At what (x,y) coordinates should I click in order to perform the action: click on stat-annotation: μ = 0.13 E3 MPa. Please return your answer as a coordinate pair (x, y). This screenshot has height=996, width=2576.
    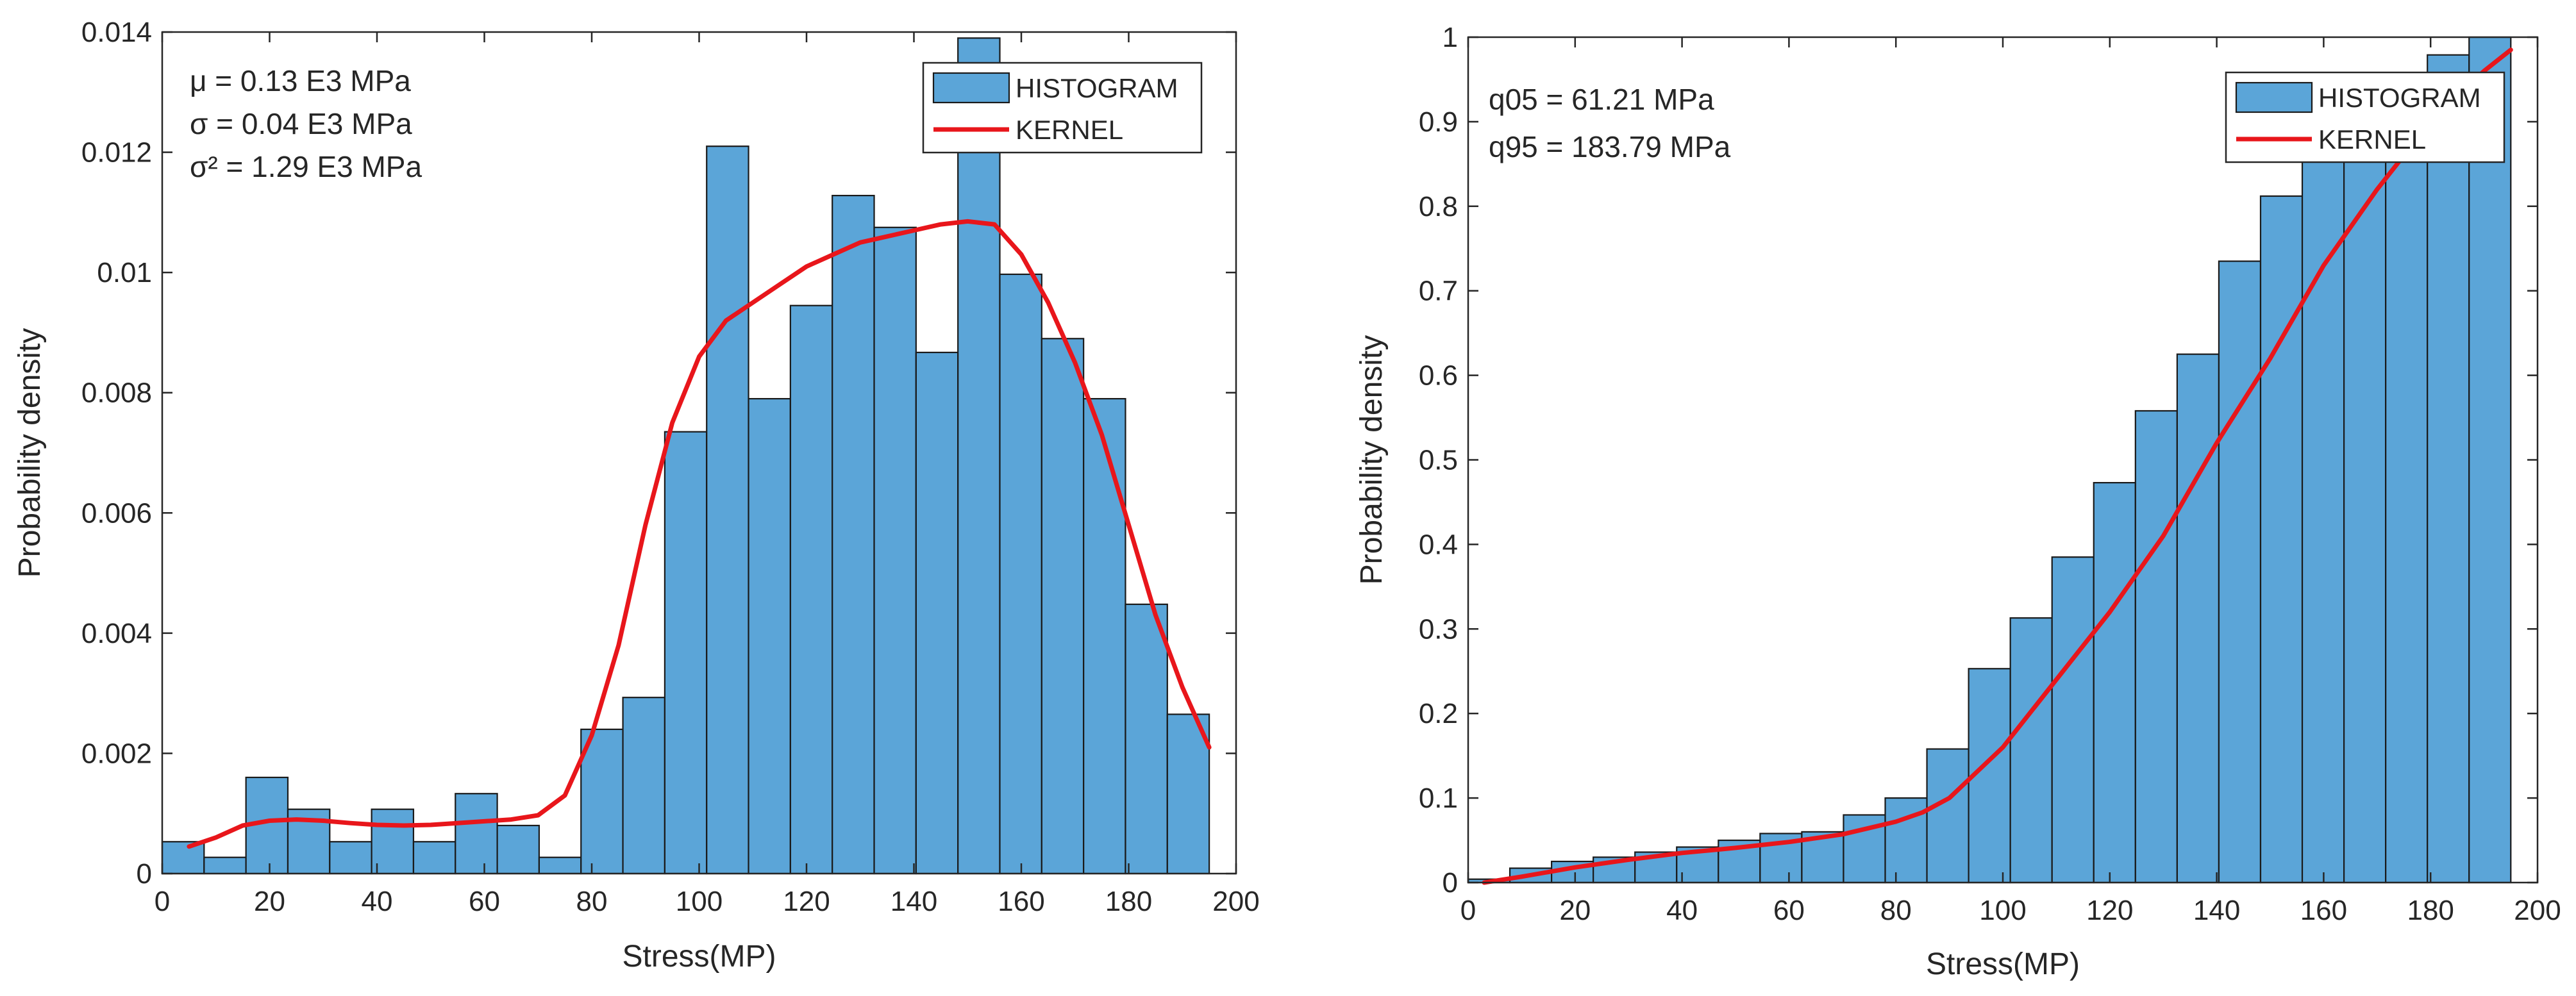
    Looking at the image, I should click on (300, 81).